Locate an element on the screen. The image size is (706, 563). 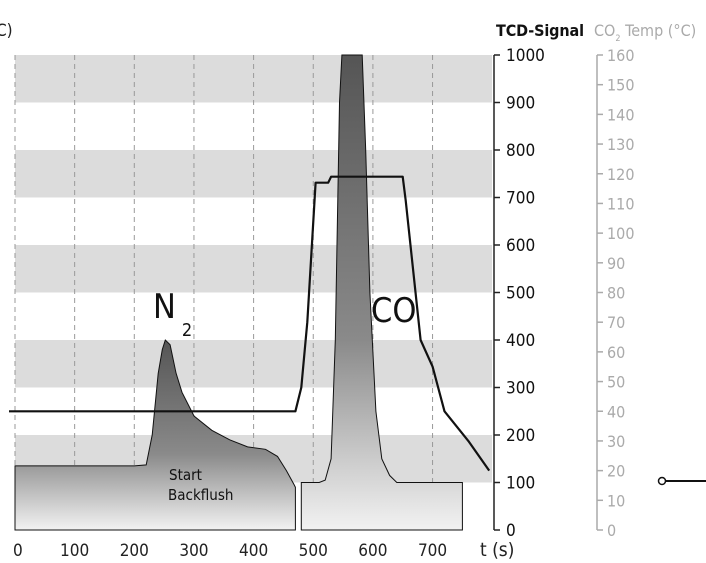
temp-label-prefix: CO is located at coordinates (604, 30).